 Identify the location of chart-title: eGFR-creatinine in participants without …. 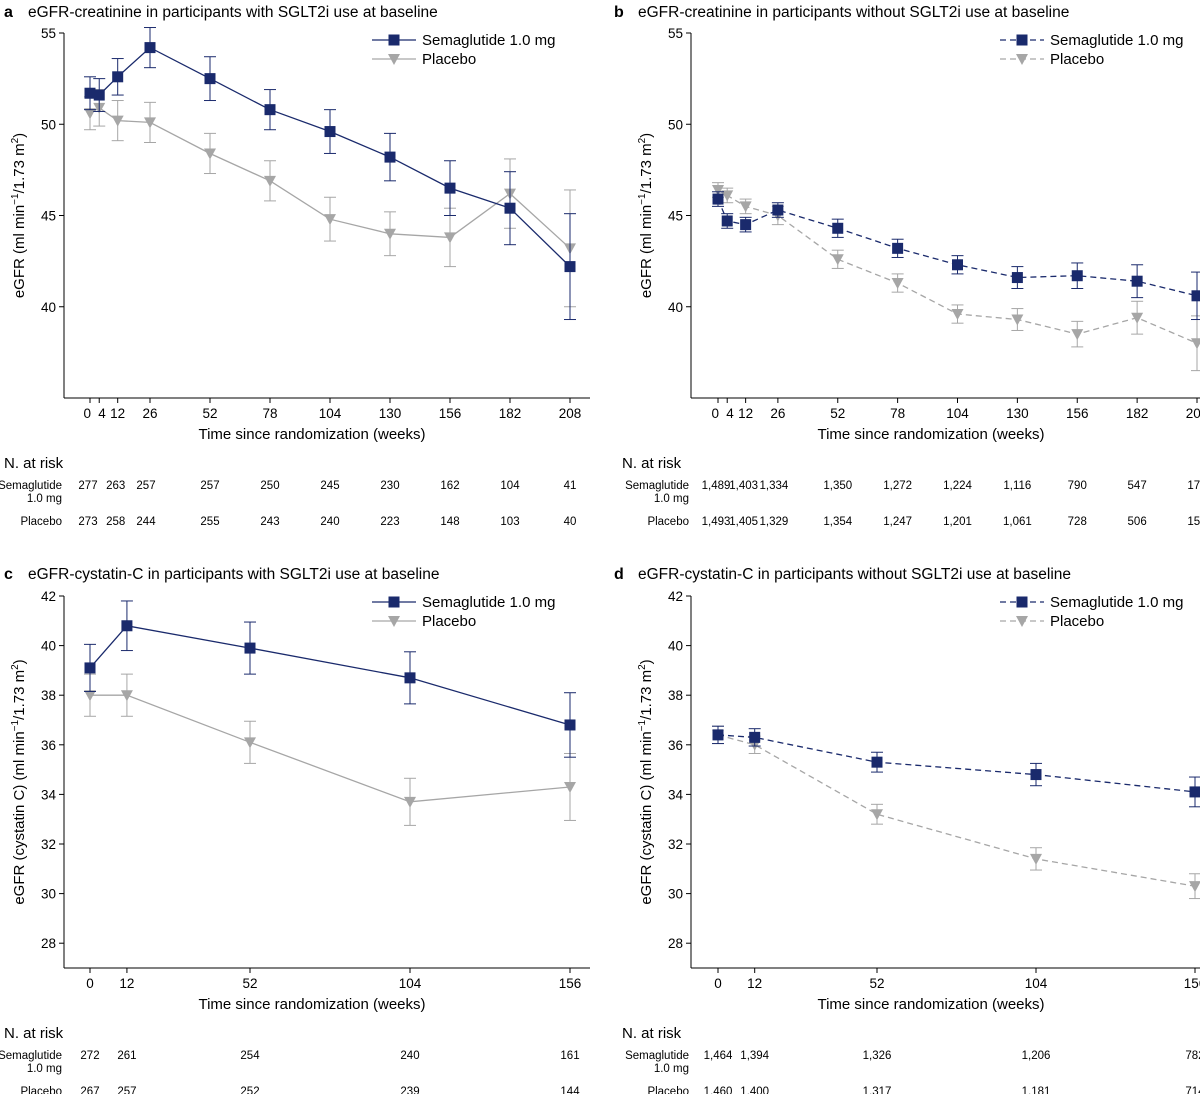
(853, 12).